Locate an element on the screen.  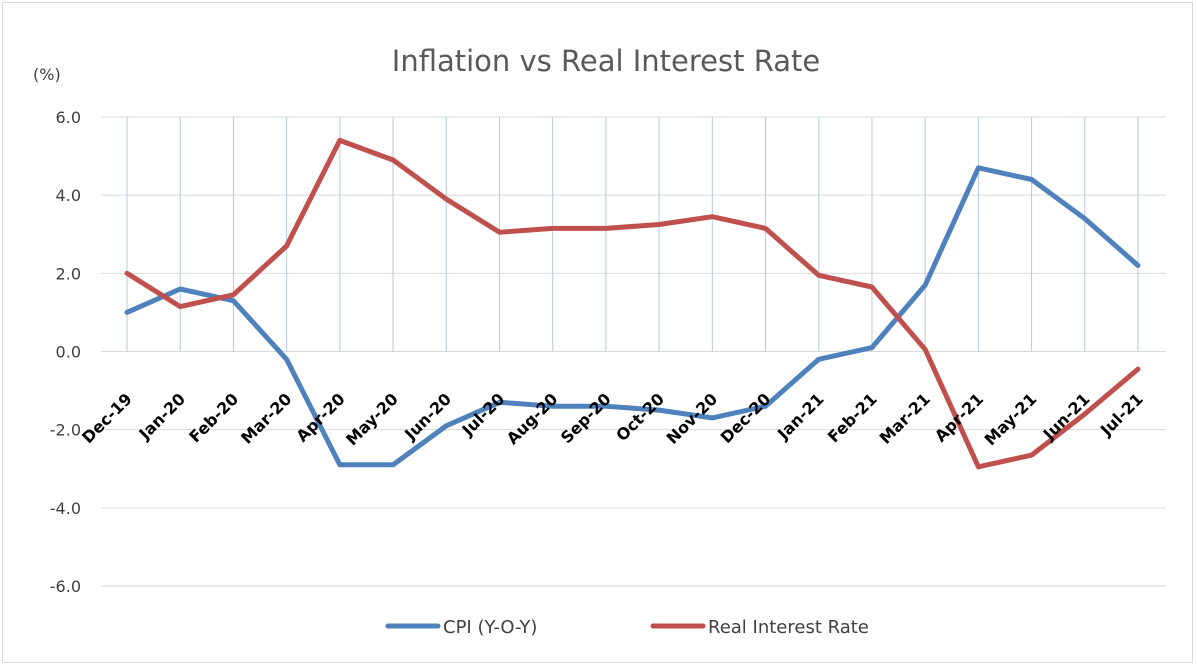
y-axis-unit-label: (%) is located at coordinates (47, 74).